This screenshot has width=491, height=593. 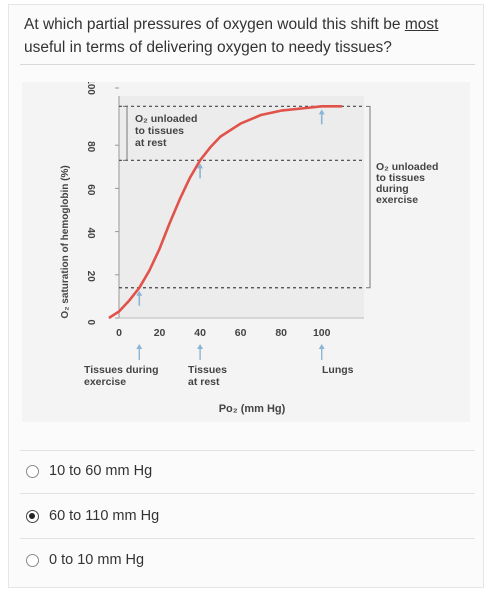 I want to click on rest-bracket, so click(x=125, y=133).